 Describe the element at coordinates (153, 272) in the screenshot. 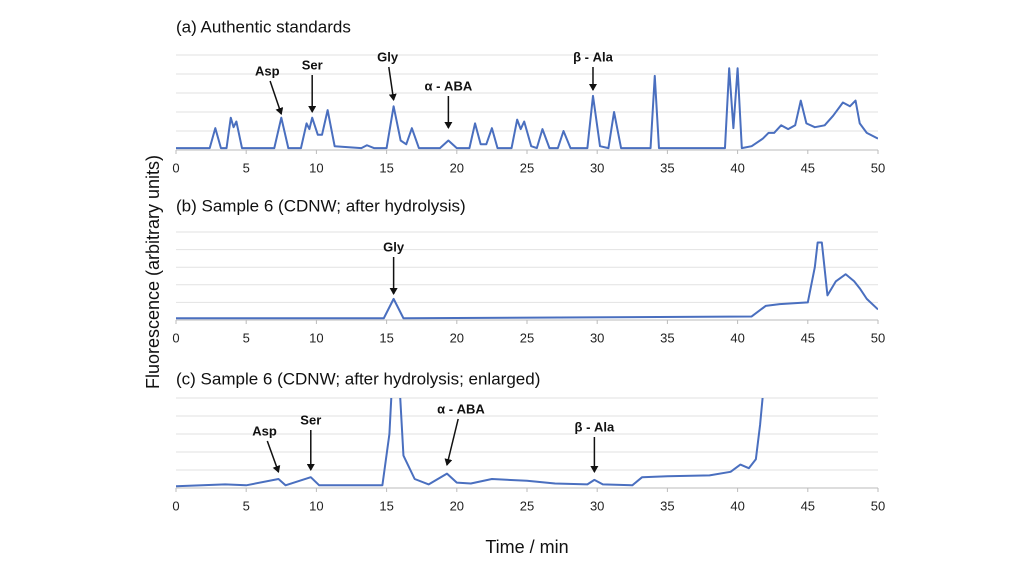

I see `y-axis-label: Fluorescence (arbitrary units)` at that location.